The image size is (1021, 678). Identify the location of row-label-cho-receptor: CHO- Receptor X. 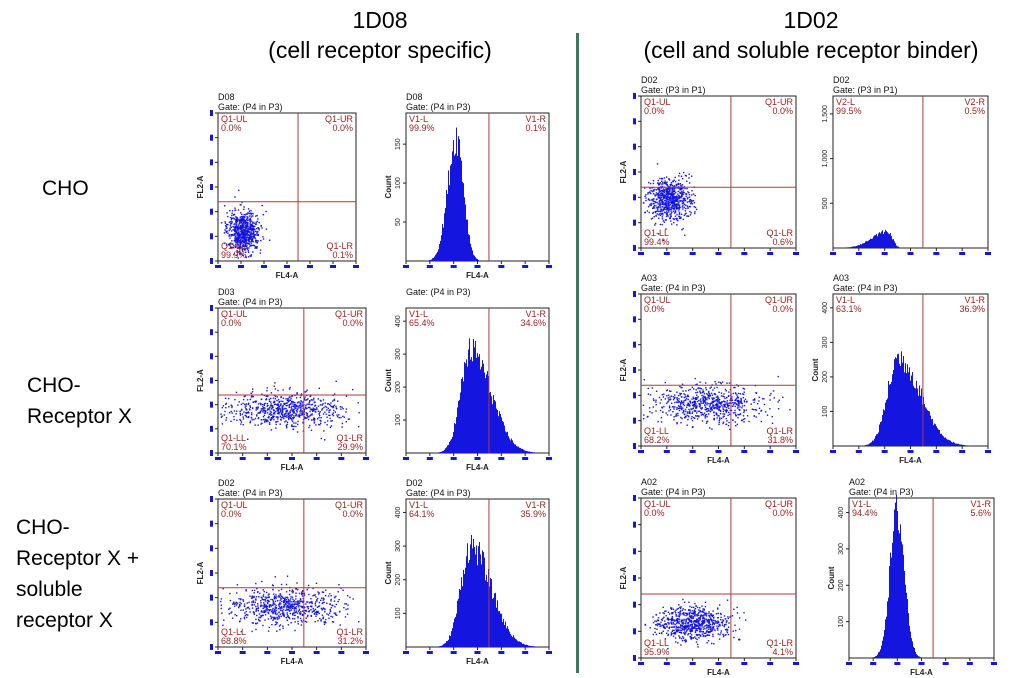
(79, 401).